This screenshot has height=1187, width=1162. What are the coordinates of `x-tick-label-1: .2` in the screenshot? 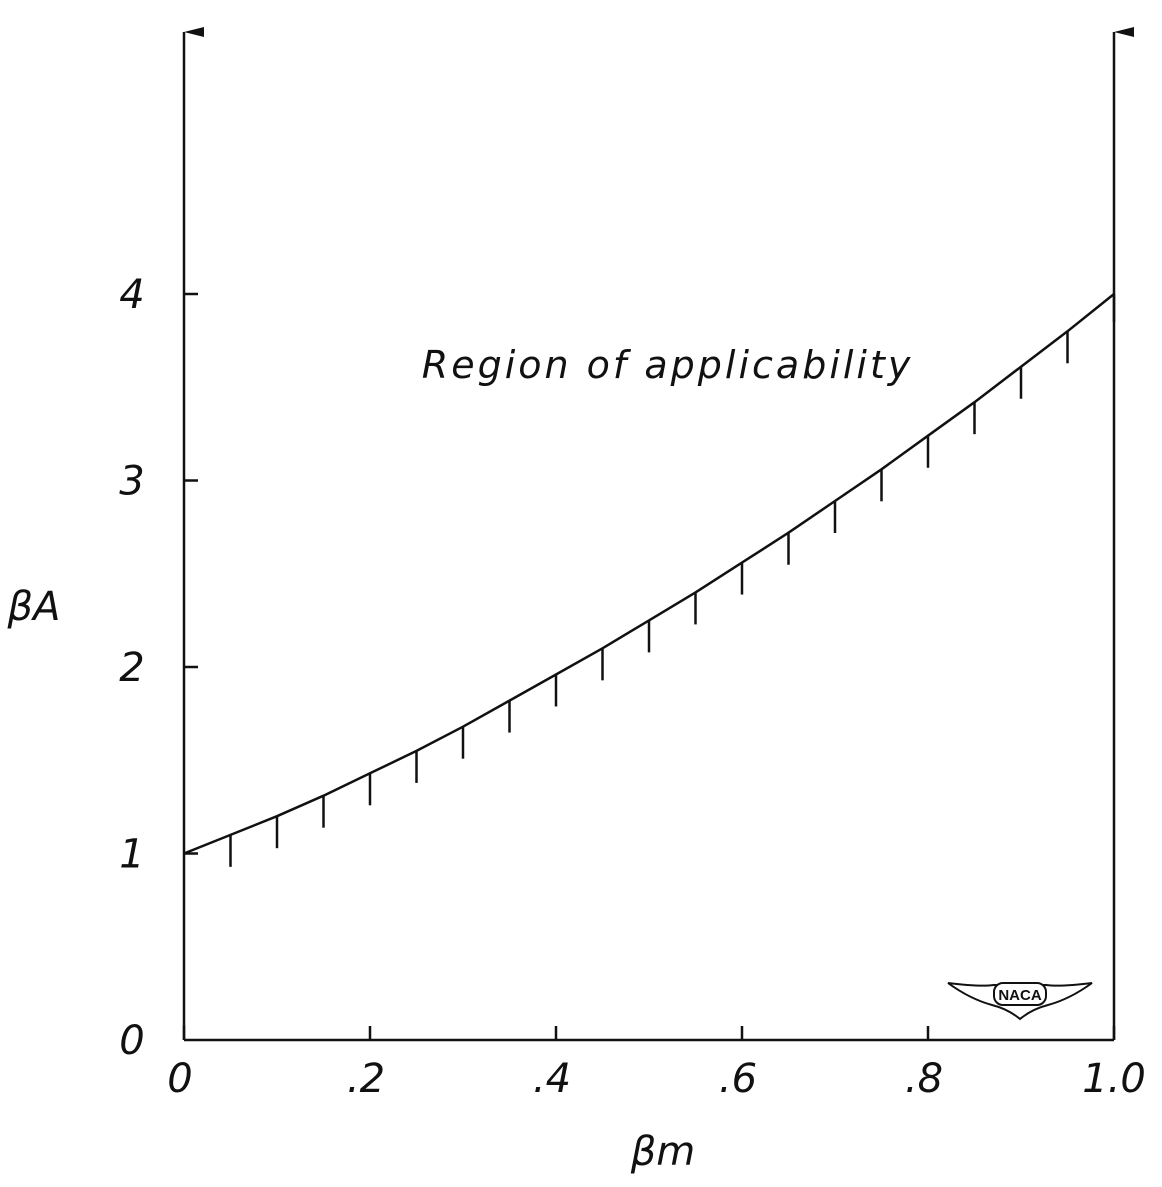 It's located at (366, 1079).